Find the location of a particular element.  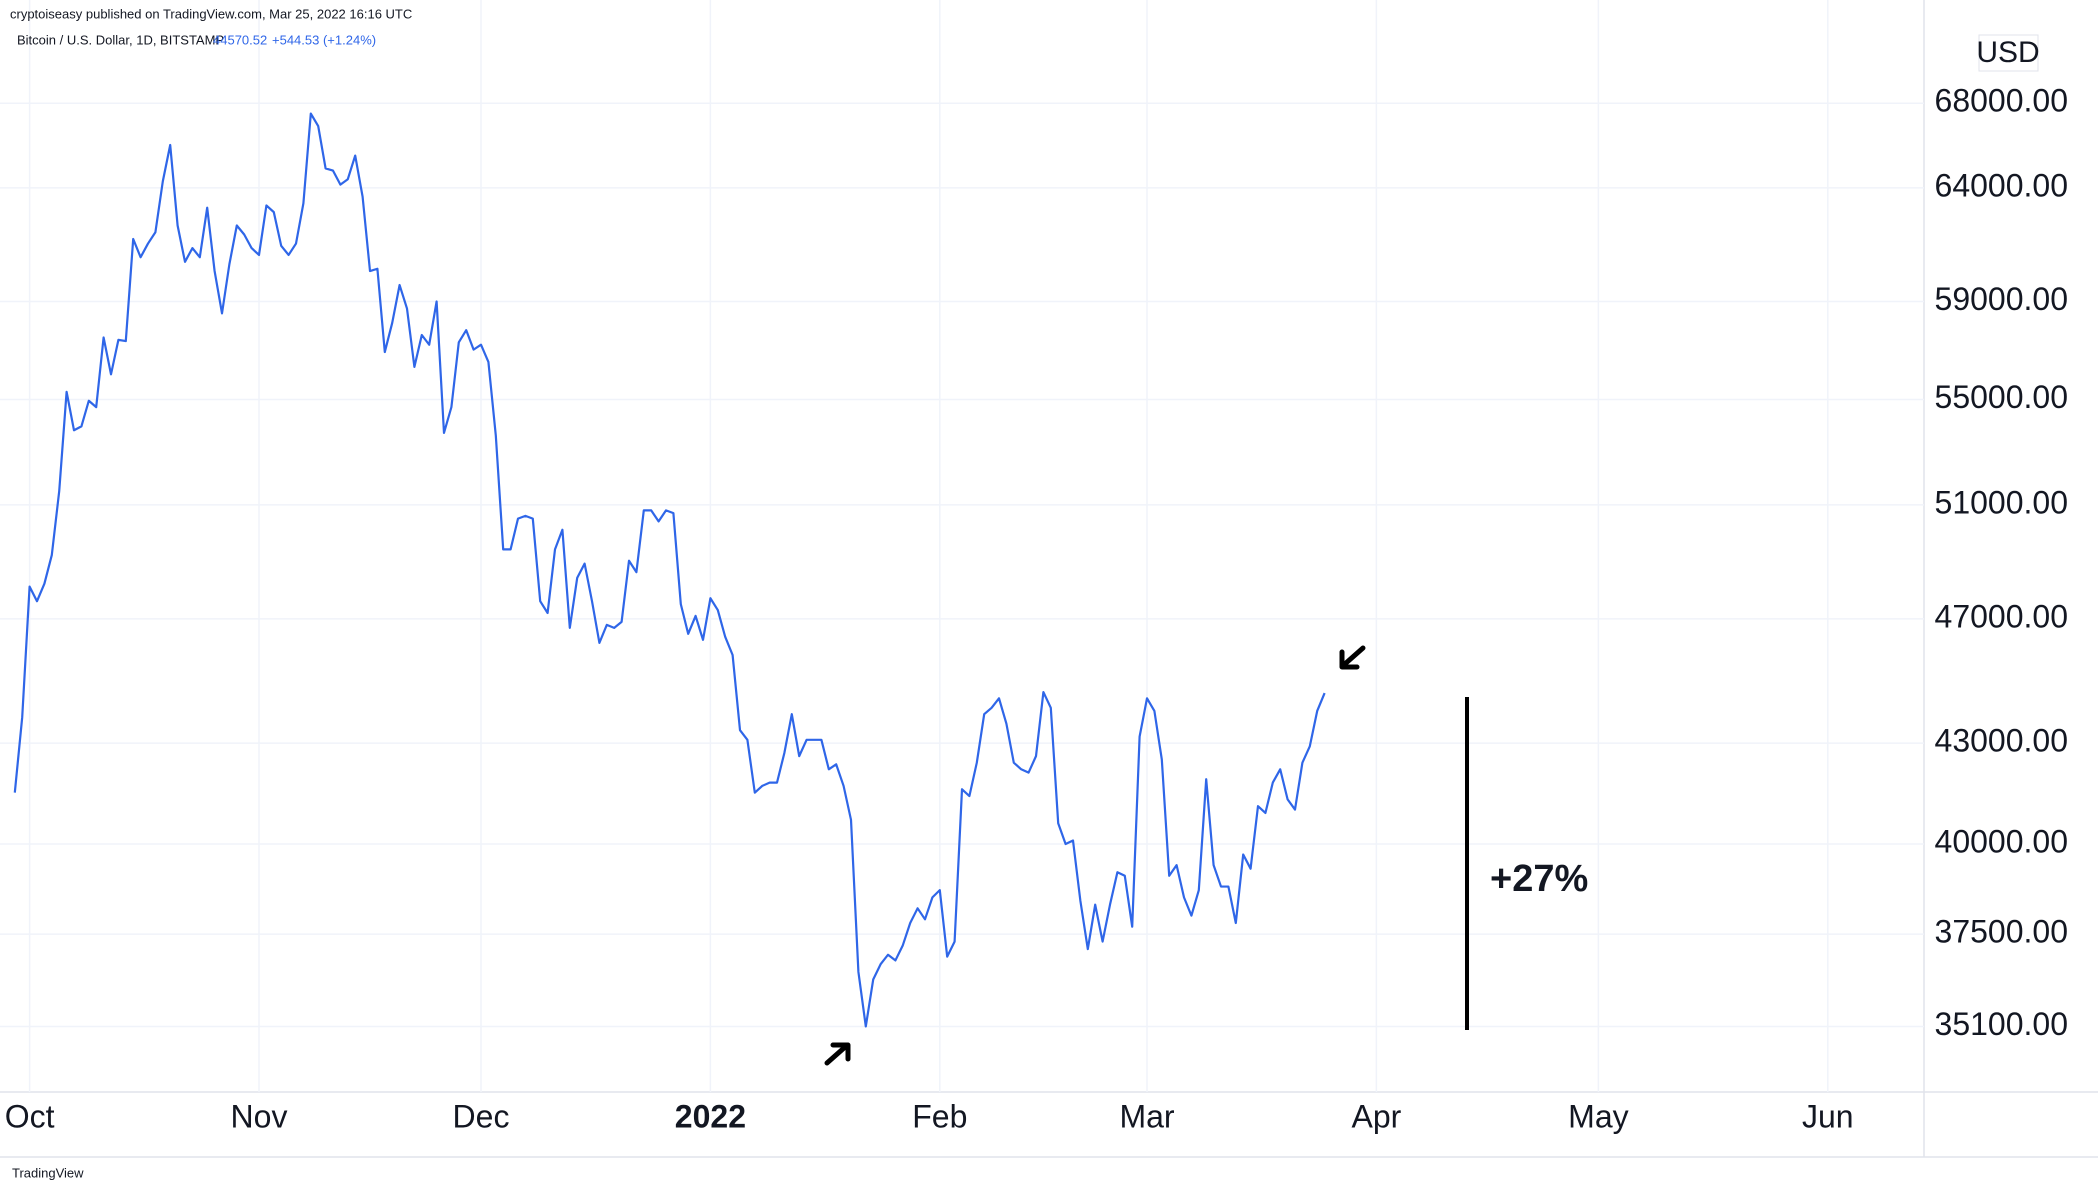

price-change: +544.53 (+1.24%) is located at coordinates (324, 39).